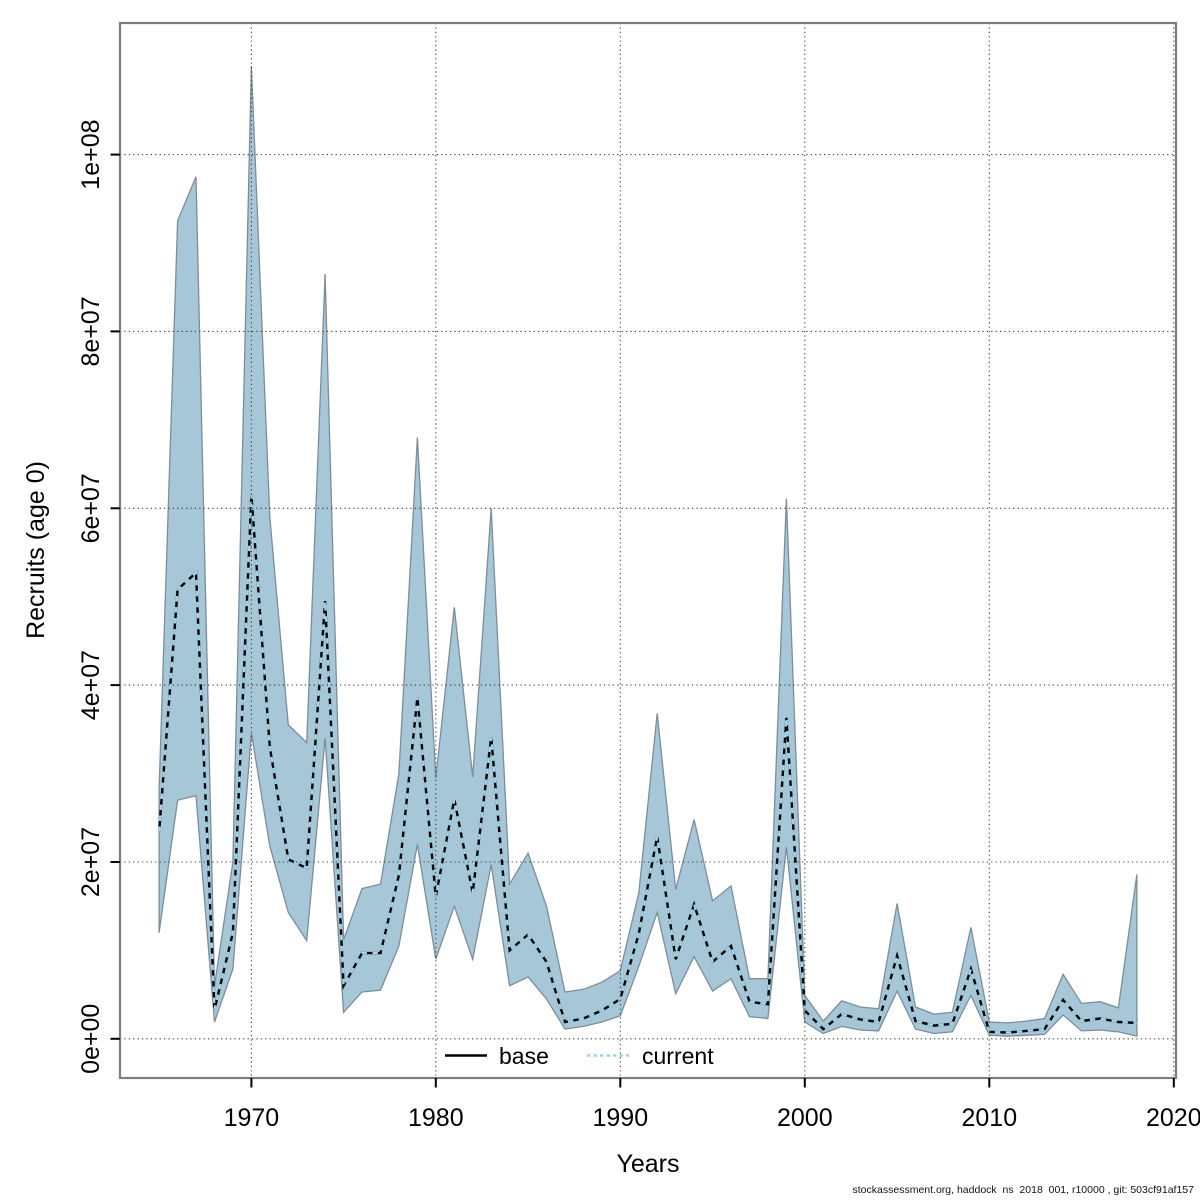 Image resolution: width=1200 pixels, height=1200 pixels. Describe the element at coordinates (252, 1118) in the screenshot. I see `x-tick-label: 1970` at that location.